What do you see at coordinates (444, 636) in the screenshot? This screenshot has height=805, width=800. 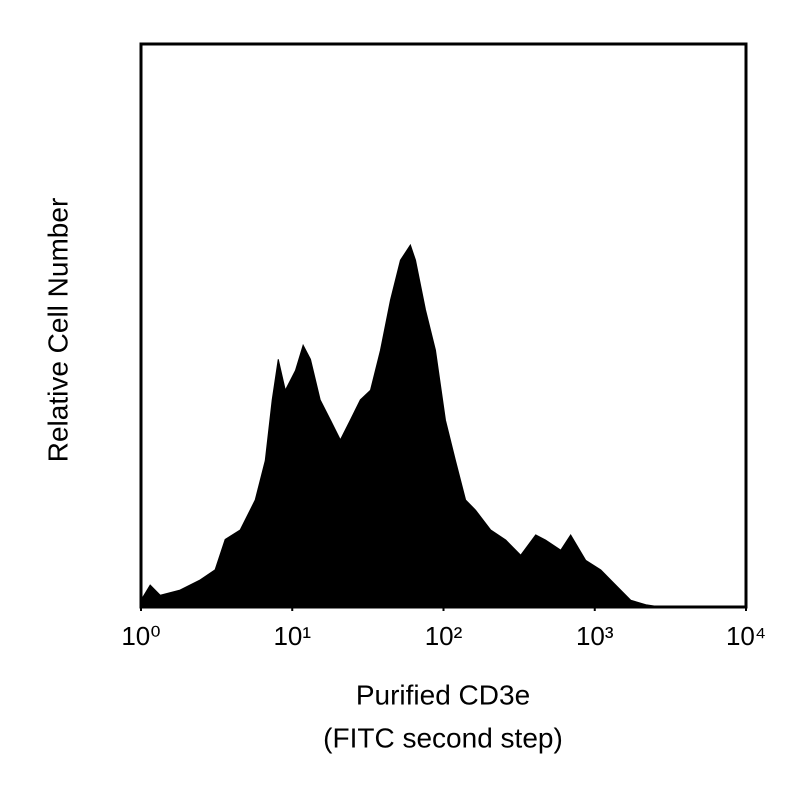 I see `x-tick-label: 10²` at bounding box center [444, 636].